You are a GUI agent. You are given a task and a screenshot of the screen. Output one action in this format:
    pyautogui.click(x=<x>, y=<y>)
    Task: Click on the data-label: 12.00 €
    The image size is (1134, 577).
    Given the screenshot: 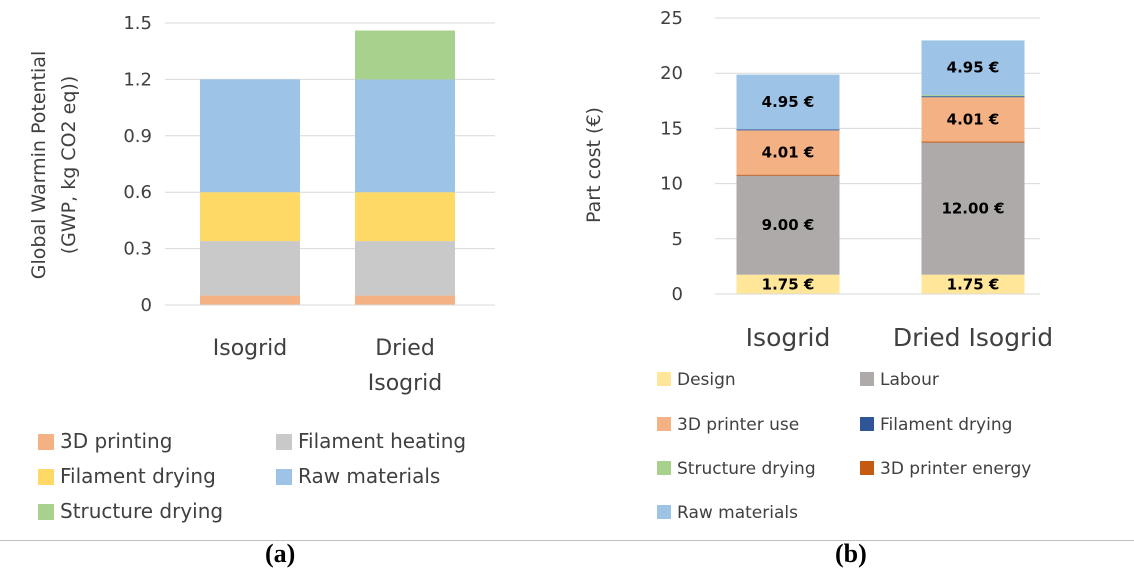 What is the action you would take?
    pyautogui.click(x=972, y=208)
    